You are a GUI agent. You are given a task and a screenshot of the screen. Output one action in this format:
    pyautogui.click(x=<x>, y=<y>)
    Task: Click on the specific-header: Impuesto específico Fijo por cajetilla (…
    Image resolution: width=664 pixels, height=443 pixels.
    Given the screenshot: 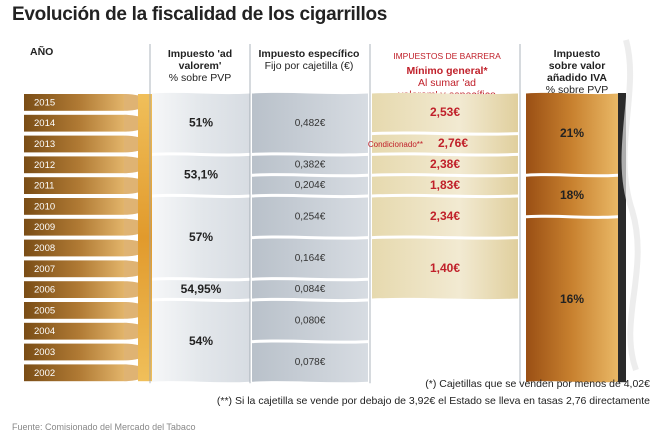 What is the action you would take?
    pyautogui.click(x=309, y=60)
    